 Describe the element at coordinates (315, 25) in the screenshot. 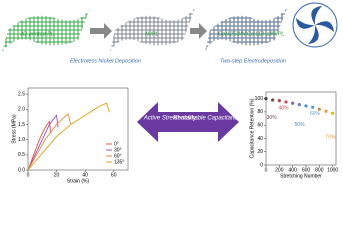

I see `fan-icon` at that location.